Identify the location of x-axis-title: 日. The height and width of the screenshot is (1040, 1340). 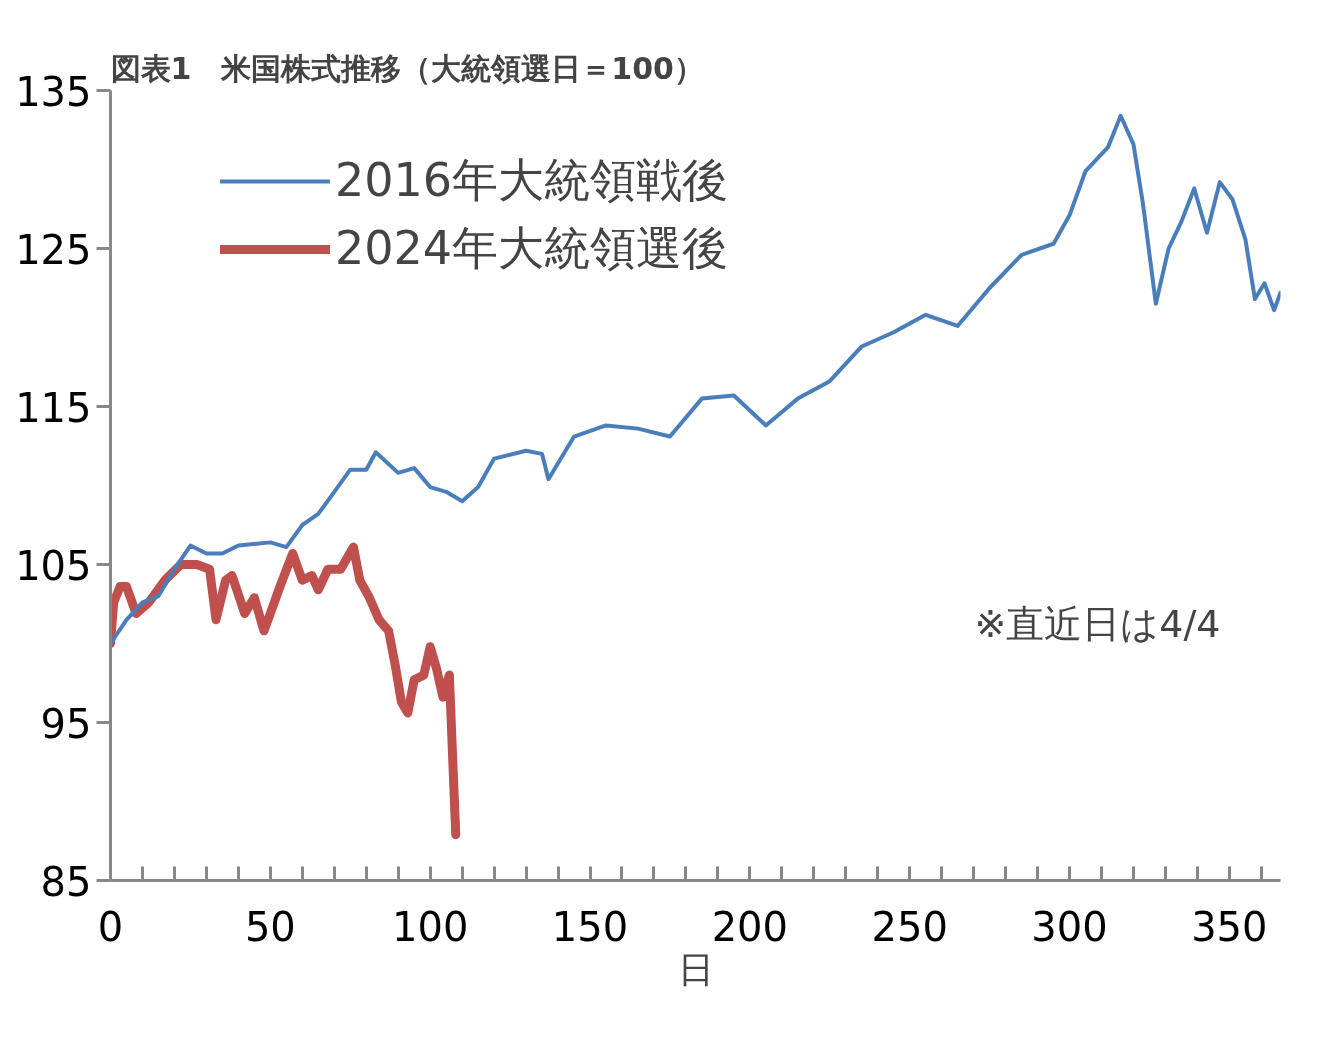
(695, 969).